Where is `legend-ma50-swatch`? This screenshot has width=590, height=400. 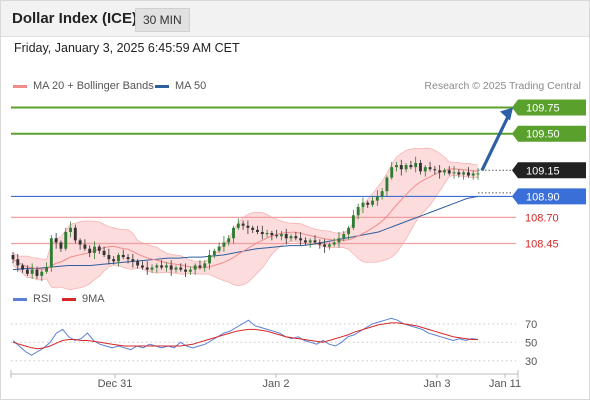
legend-ma50-swatch is located at coordinates (162, 86).